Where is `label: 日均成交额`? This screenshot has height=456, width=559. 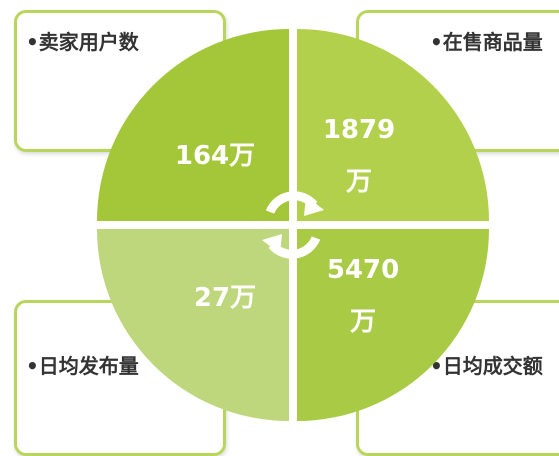 label: 日均成交额 is located at coordinates (492, 366).